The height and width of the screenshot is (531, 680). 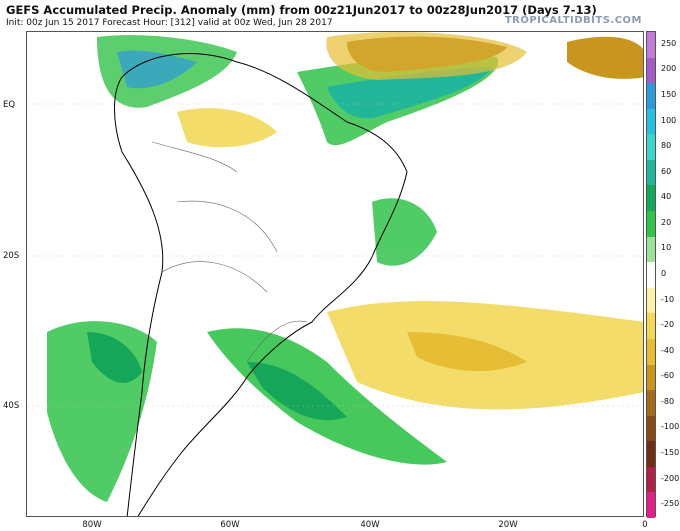 I want to click on colorbar, so click(x=651, y=275).